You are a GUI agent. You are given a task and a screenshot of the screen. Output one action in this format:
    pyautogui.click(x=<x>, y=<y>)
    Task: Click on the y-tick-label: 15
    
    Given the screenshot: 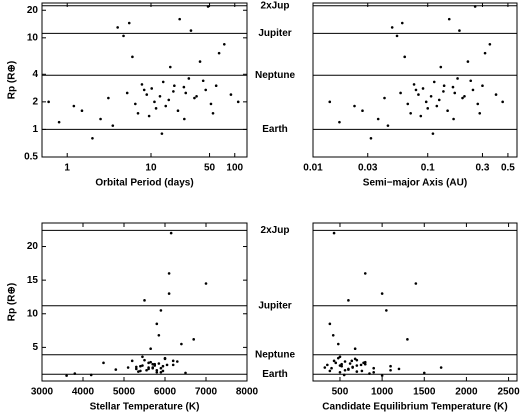 What is the action you would take?
    pyautogui.click(x=33, y=280)
    